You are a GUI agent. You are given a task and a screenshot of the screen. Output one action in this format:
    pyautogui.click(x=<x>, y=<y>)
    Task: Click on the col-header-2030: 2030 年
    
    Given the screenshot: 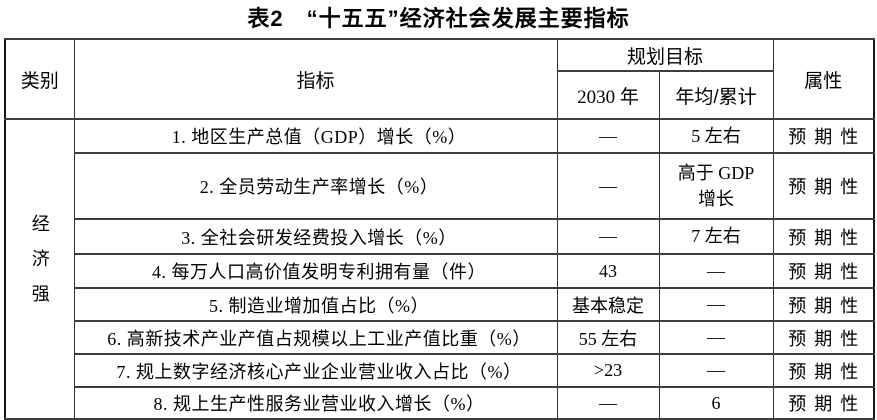 What is the action you would take?
    pyautogui.click(x=608, y=95)
    